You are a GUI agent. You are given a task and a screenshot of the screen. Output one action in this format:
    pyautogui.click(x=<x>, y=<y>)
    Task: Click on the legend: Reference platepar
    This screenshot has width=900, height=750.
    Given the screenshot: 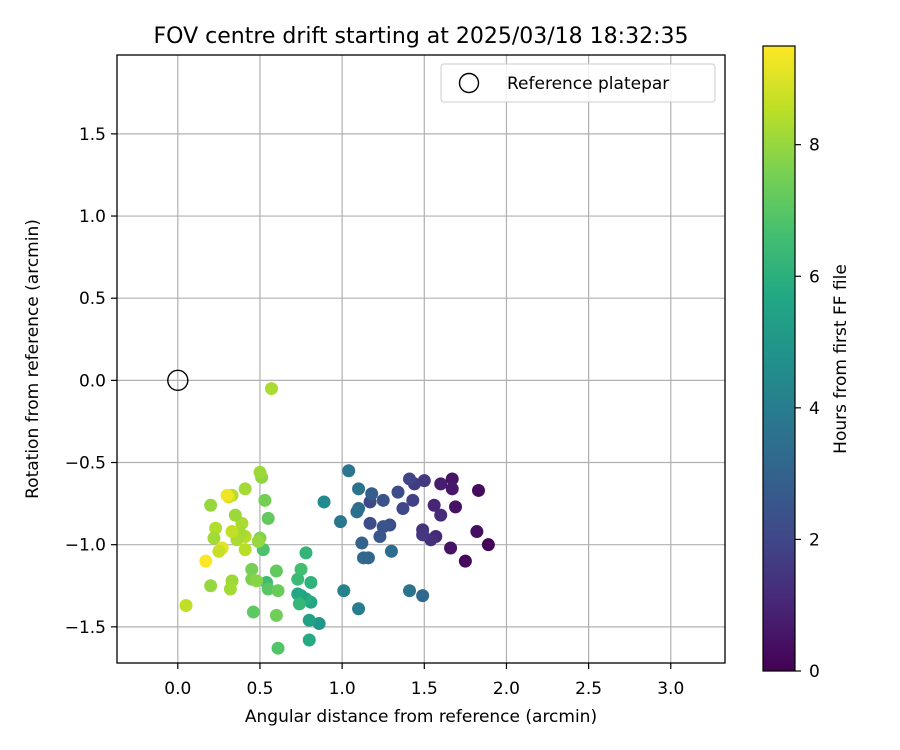 What is the action you would take?
    pyautogui.click(x=578, y=83)
    